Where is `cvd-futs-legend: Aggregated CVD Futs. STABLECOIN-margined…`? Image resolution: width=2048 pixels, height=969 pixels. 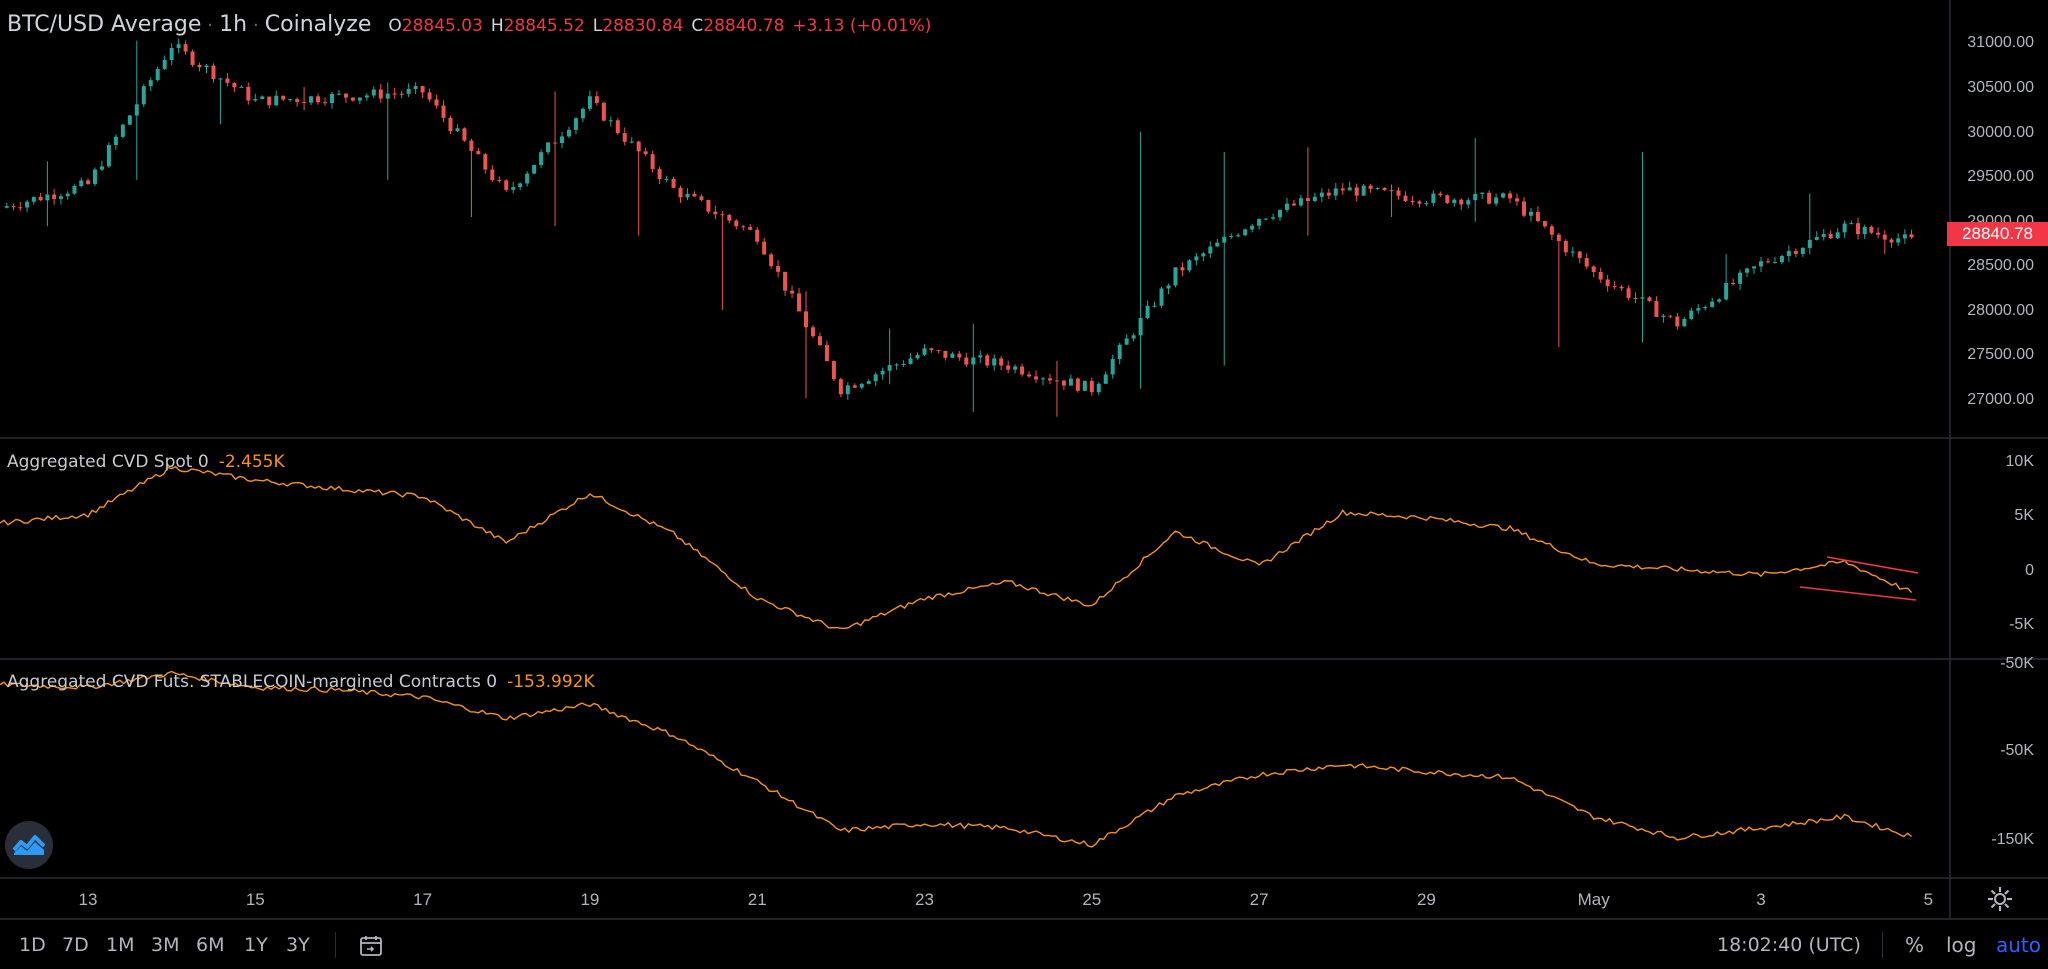
cvd-futs-legend: Aggregated CVD Futs. STABLECOIN-margined… is located at coordinates (301, 682).